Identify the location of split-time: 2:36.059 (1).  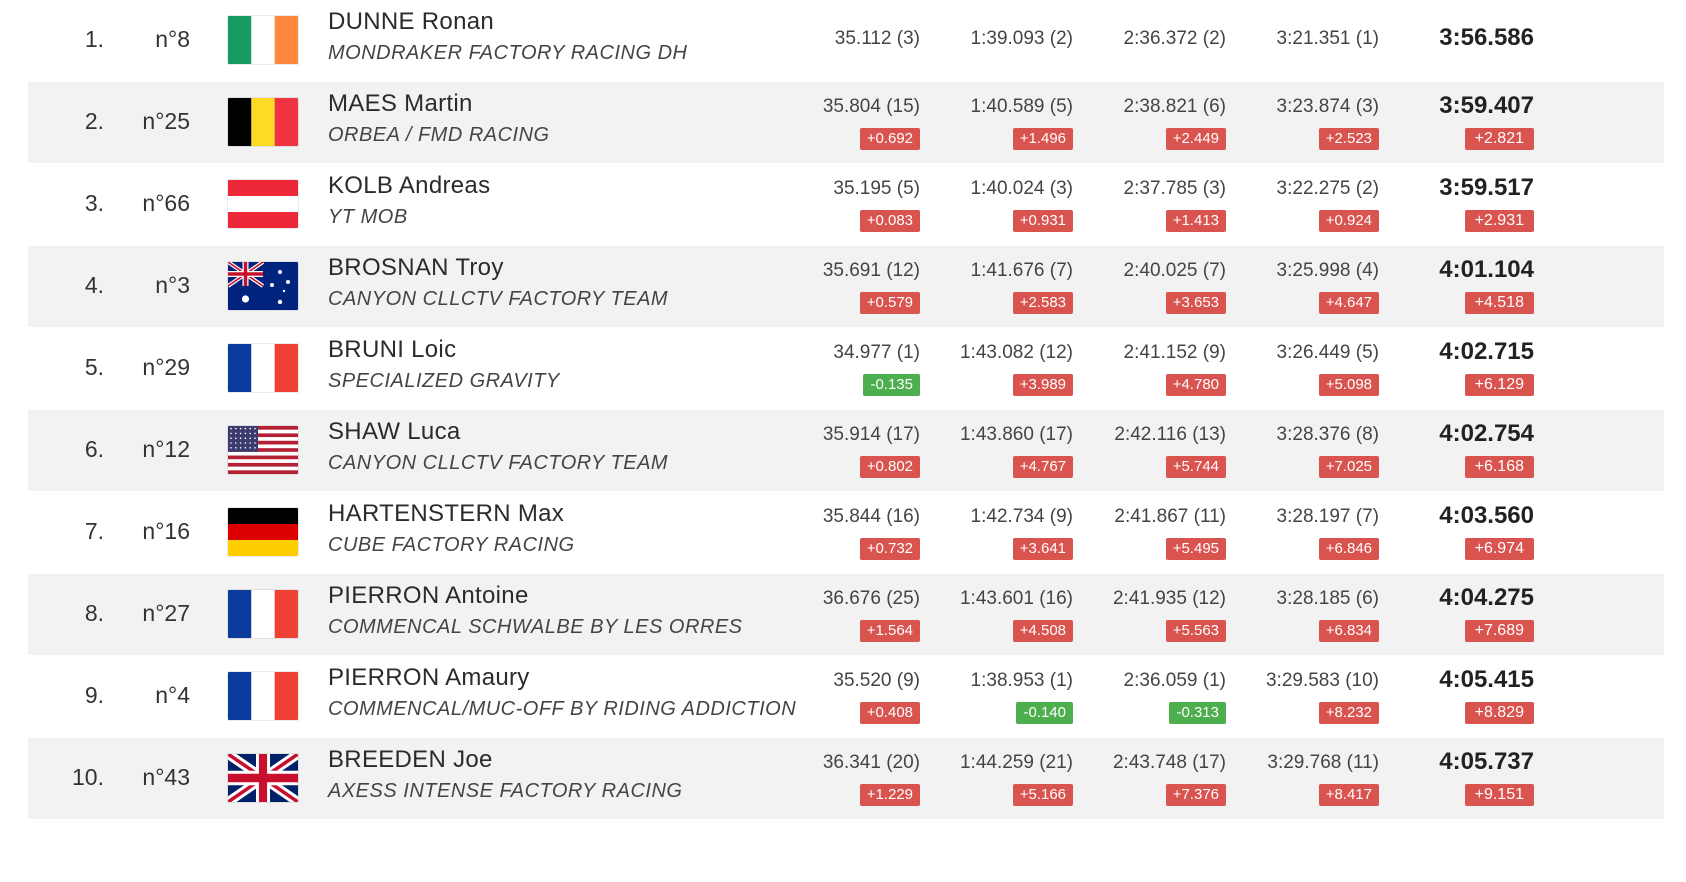
(1174, 680).